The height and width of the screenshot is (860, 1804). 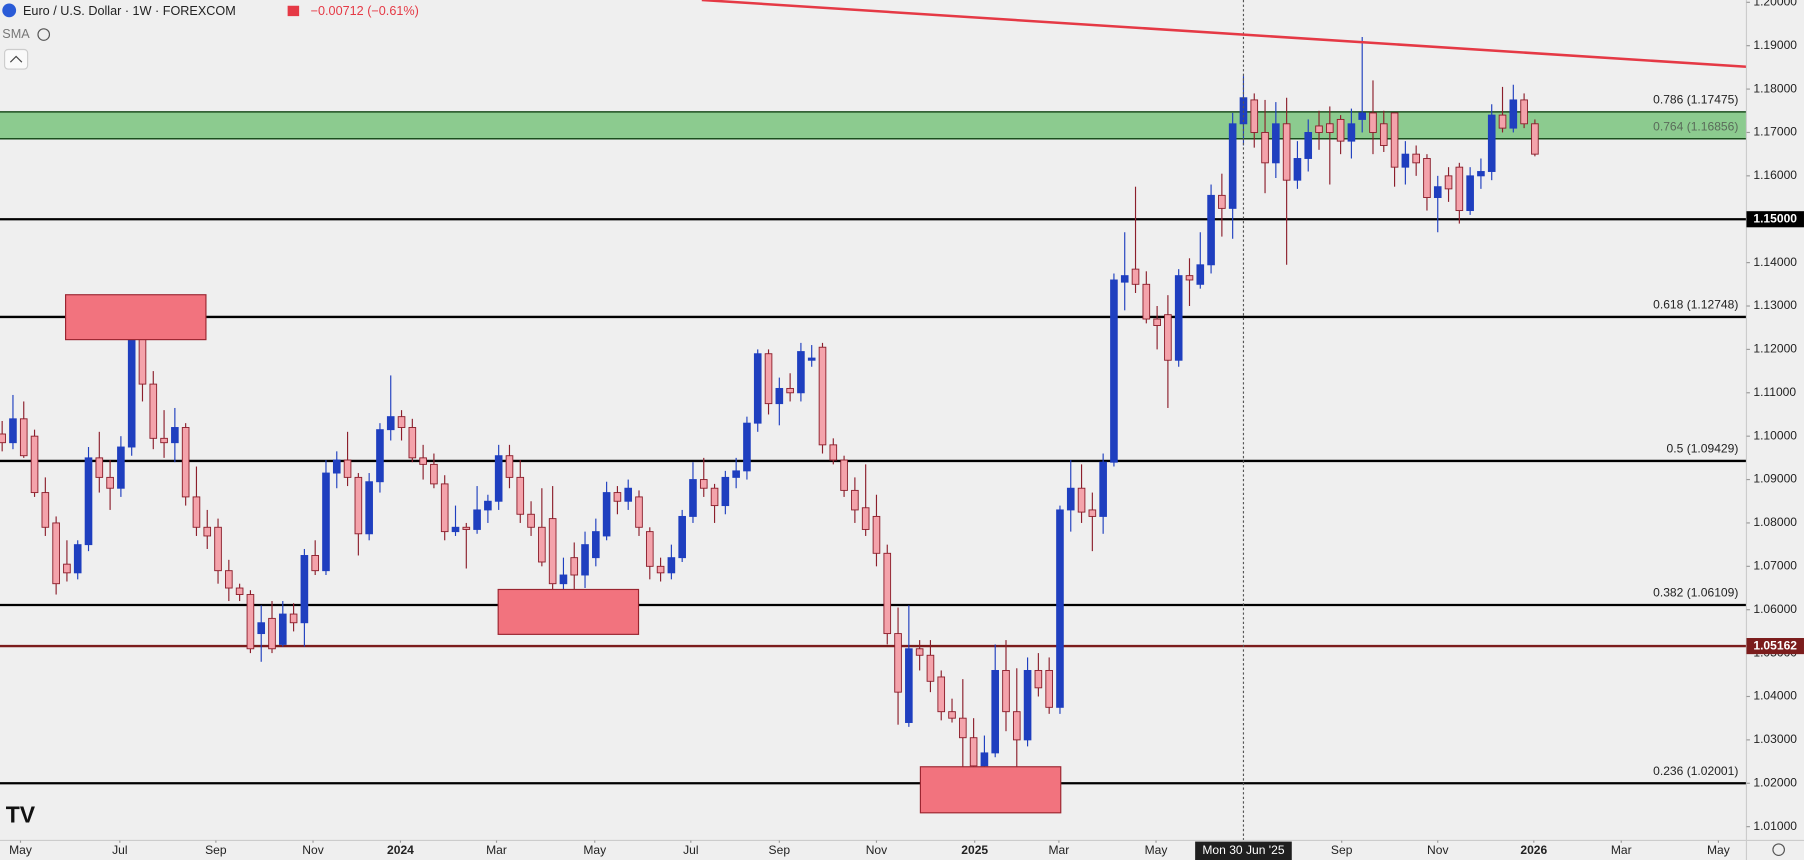 What do you see at coordinates (1775, 739) in the screenshot?
I see `y-tick-label: 1.03000` at bounding box center [1775, 739].